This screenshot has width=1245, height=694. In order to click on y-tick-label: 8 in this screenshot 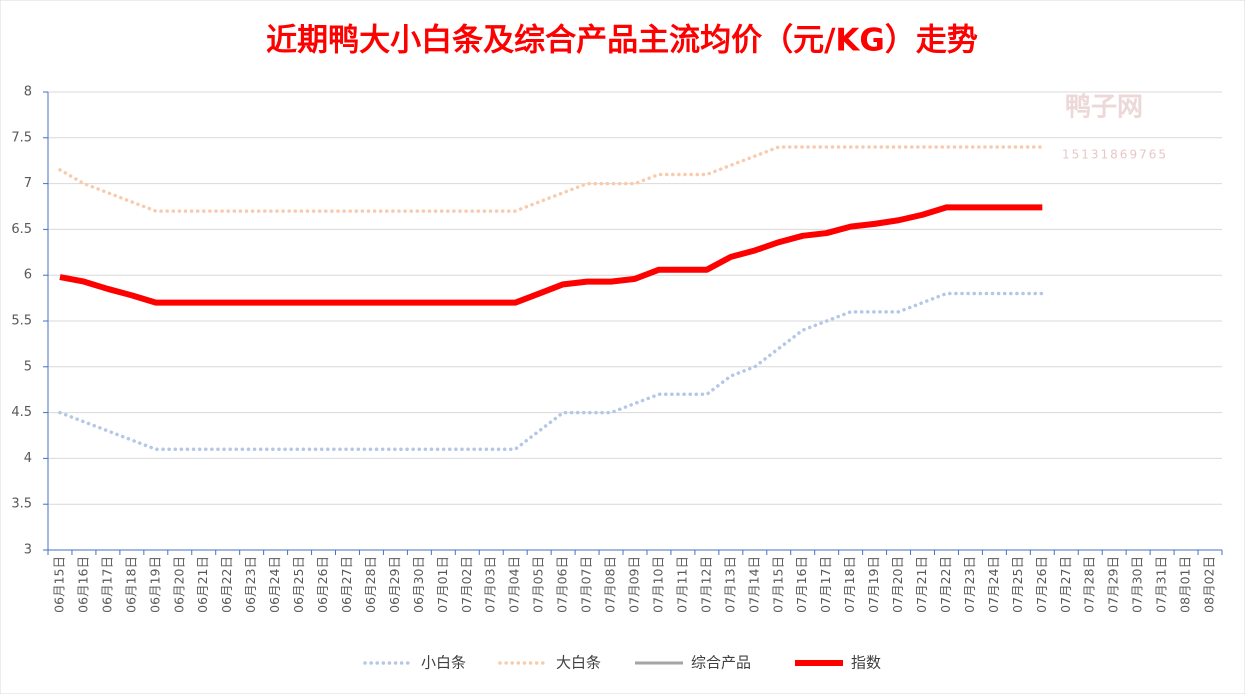, I will do `click(28, 92)`.